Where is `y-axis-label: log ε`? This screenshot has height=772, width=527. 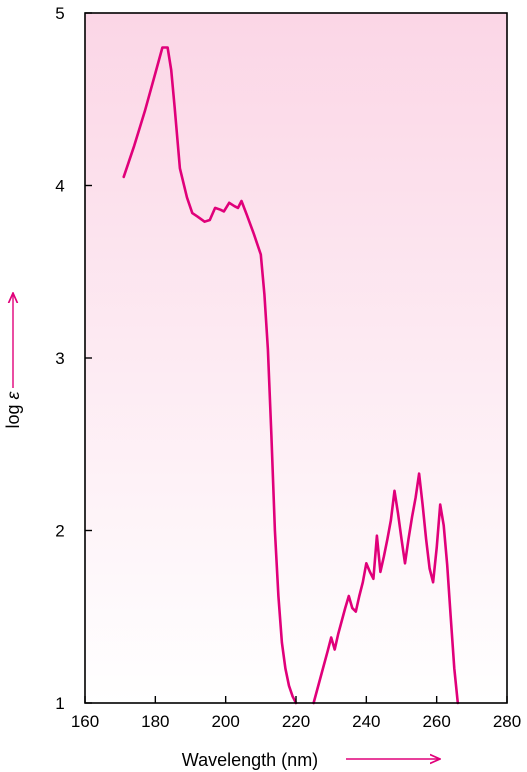
y-axis-label: log ε is located at coordinates (13, 409).